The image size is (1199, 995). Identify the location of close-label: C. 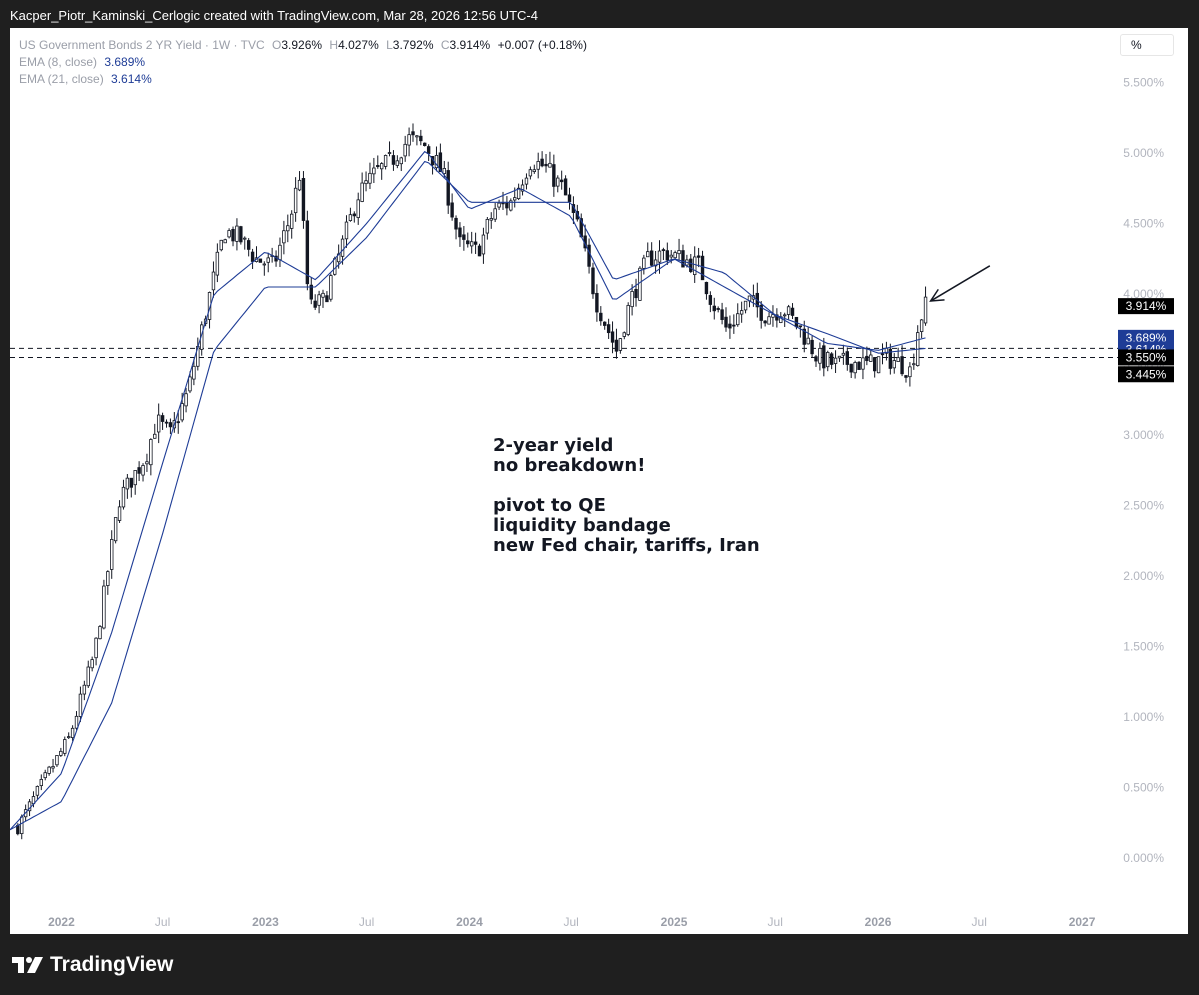
(445, 45).